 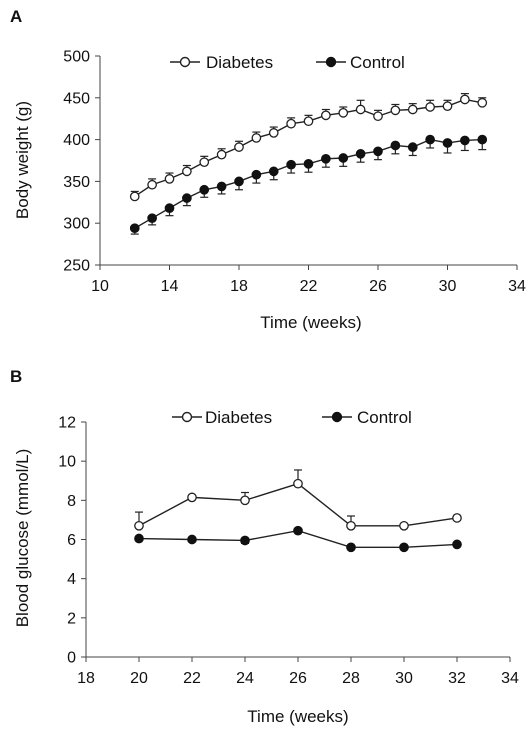 I want to click on panel-a-letter: A, so click(x=16, y=16).